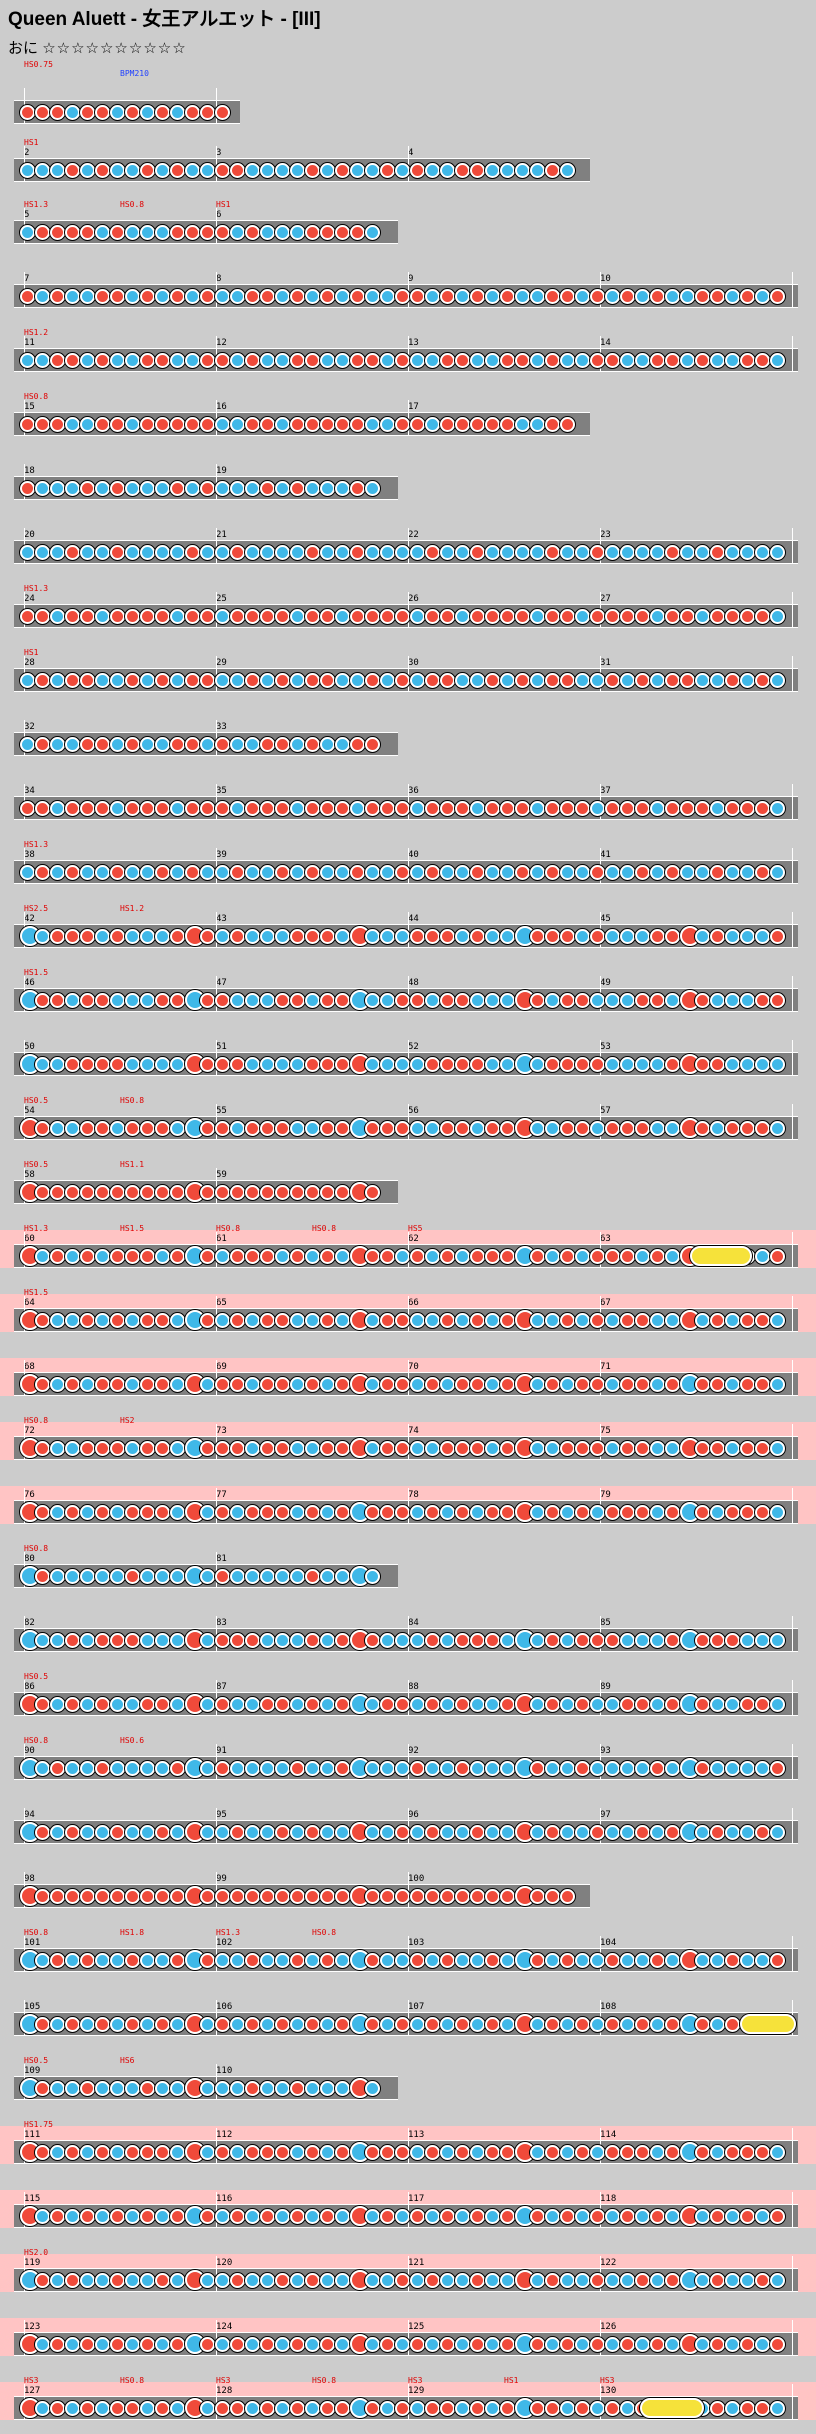 The height and width of the screenshot is (2434, 816). I want to click on measure-number: 36, so click(413, 791).